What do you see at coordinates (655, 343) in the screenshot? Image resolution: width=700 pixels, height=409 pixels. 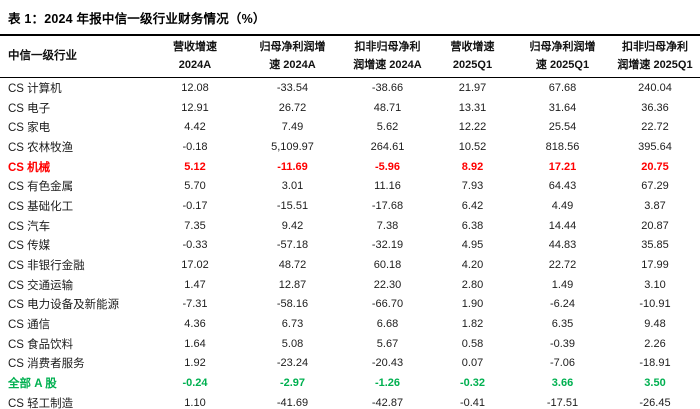 I see `row-value-cell: 2.26` at bounding box center [655, 343].